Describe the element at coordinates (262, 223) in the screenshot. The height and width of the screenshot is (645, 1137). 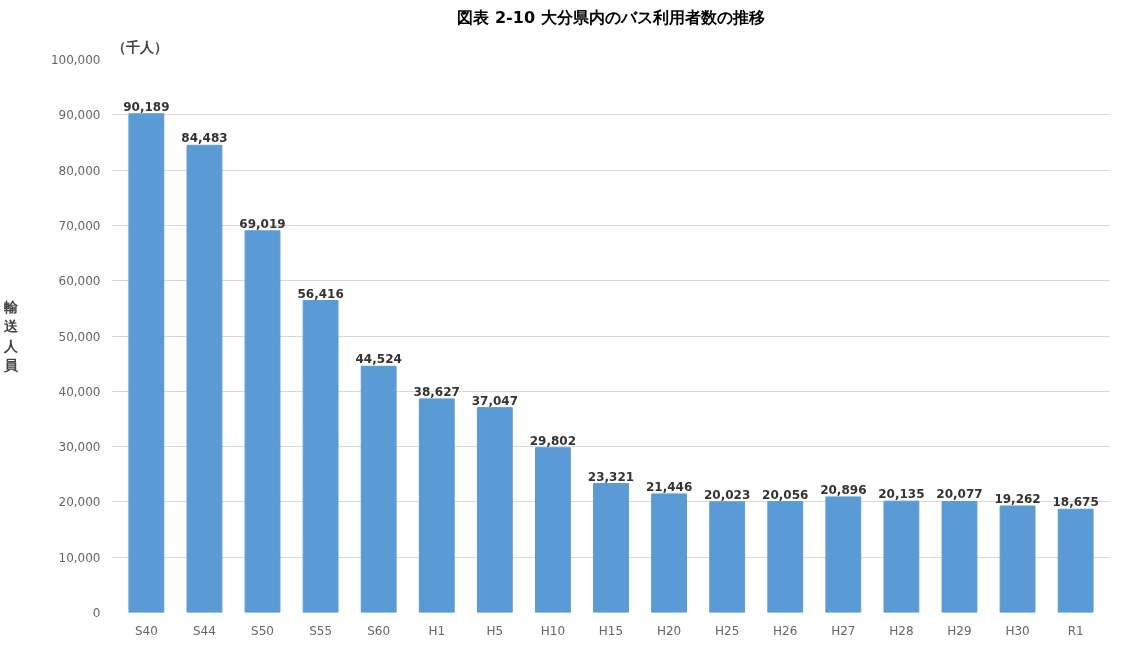
I see `data-label: 69,019` at that location.